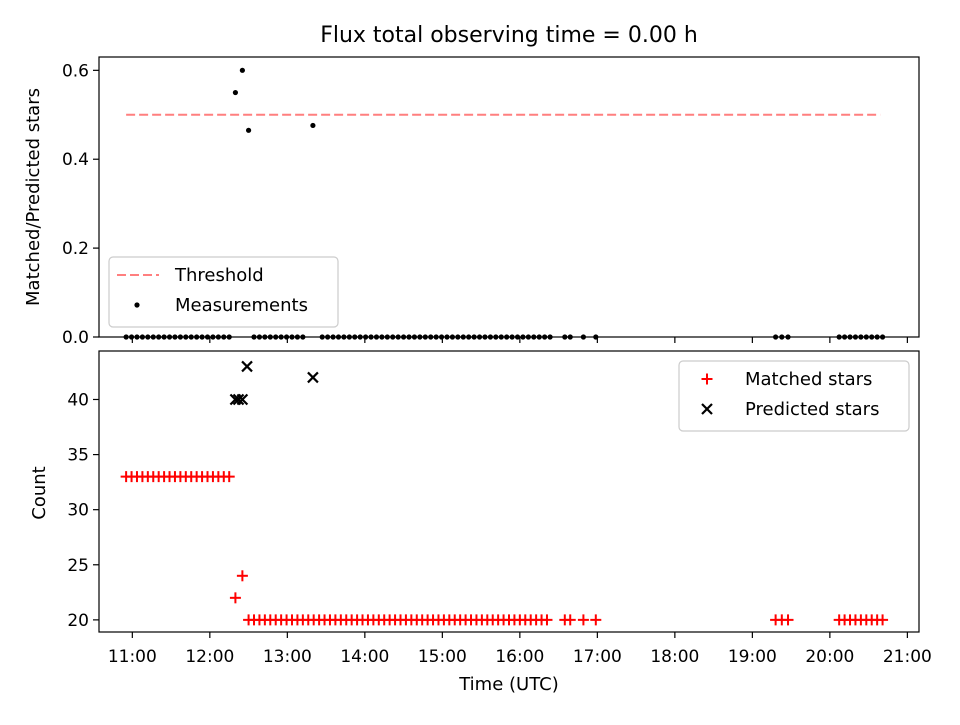 The width and height of the screenshot is (960, 725). I want to click on x-tick-label-9: 20:00, so click(829, 657).